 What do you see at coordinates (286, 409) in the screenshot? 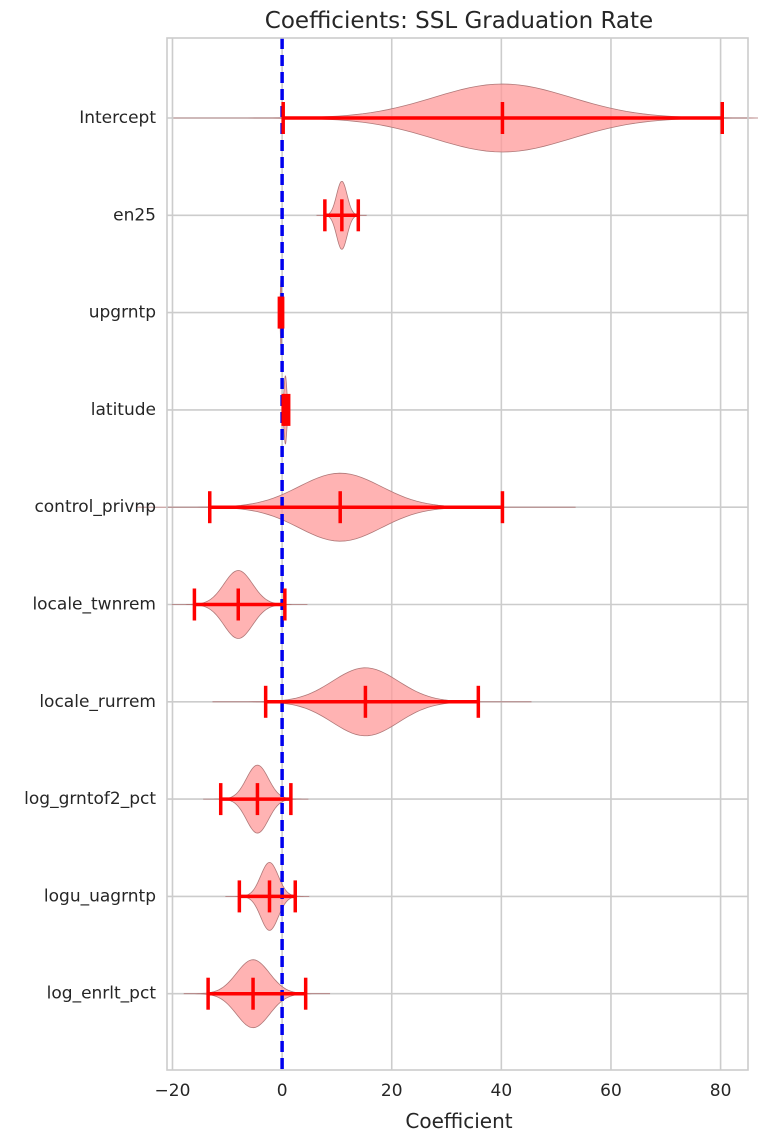
I see `errorbar-latitude` at bounding box center [286, 409].